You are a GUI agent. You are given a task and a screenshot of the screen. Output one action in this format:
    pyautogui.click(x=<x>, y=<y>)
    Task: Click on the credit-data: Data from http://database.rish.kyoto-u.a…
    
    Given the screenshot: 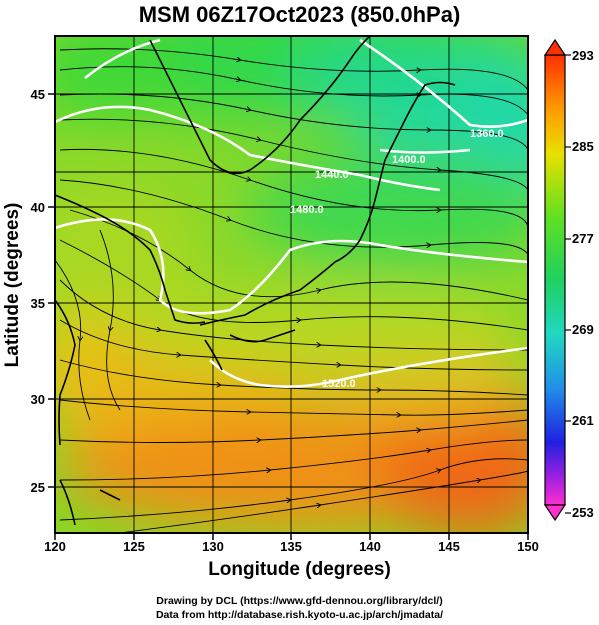 What is the action you would take?
    pyautogui.click(x=299, y=615)
    